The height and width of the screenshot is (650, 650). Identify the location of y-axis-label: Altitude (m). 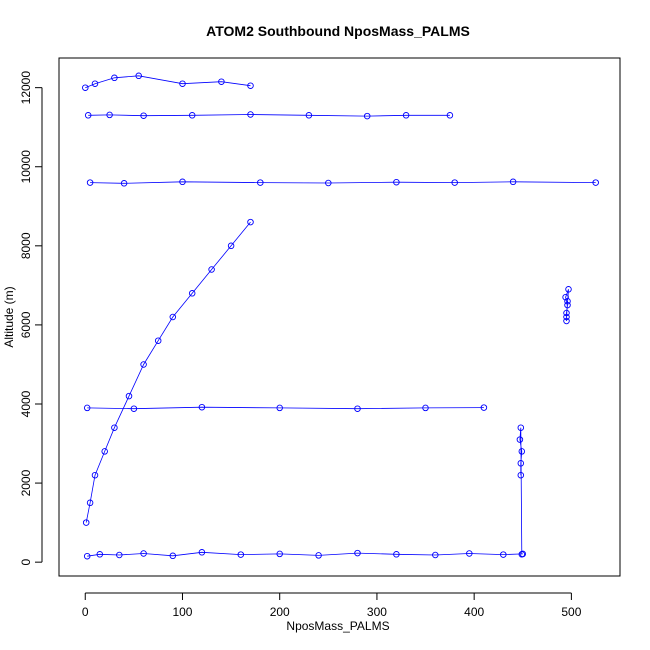
(9, 316).